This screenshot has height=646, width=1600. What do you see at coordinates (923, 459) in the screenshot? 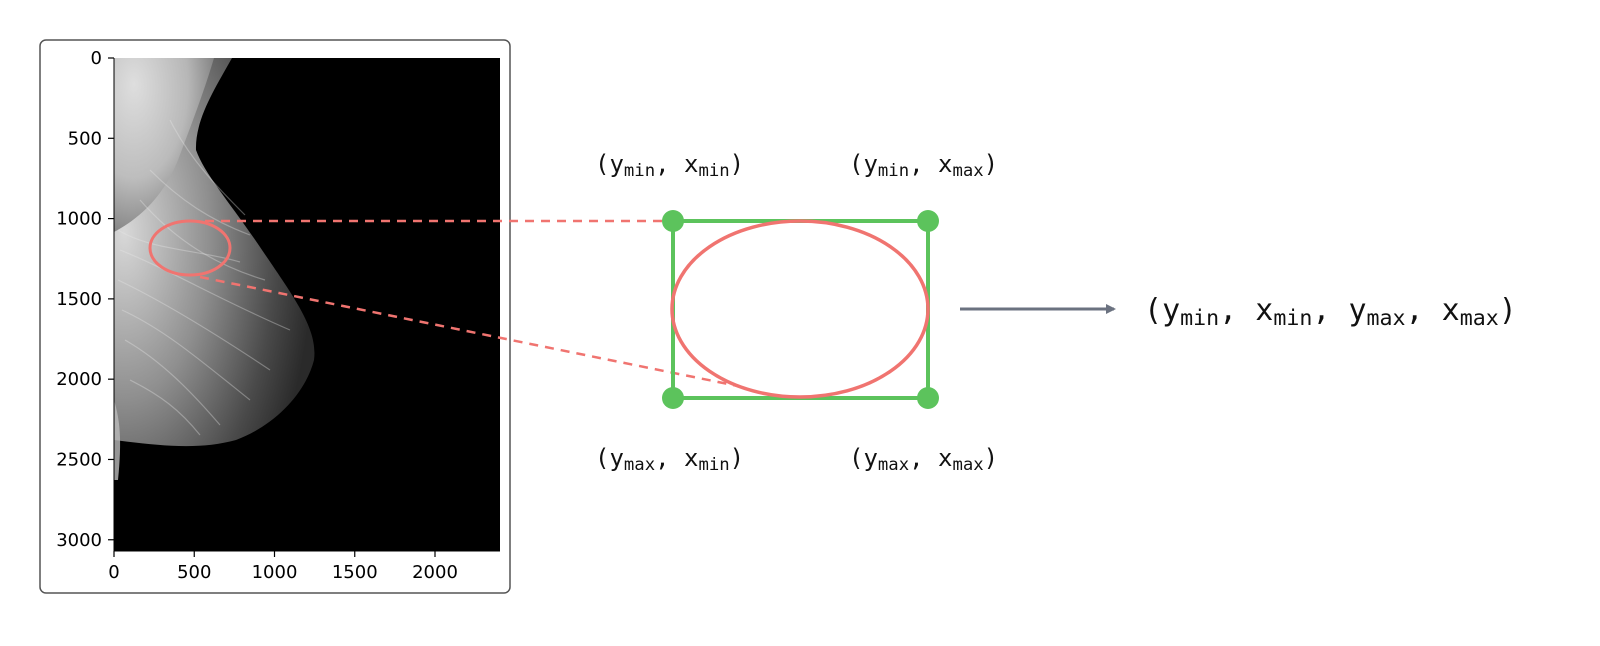
I see `corner-label-bottom-right: (ymax, xmax)` at bounding box center [923, 459].